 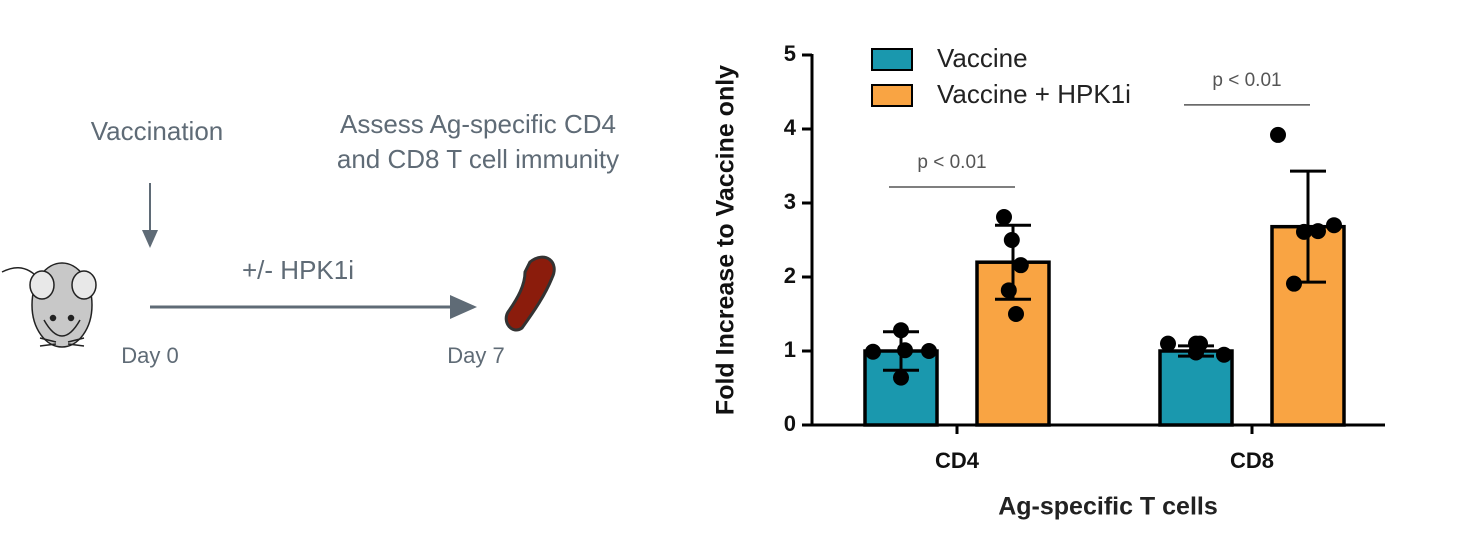 What do you see at coordinates (478, 124) in the screenshot?
I see `label: Assess Ag-specific CD4` at bounding box center [478, 124].